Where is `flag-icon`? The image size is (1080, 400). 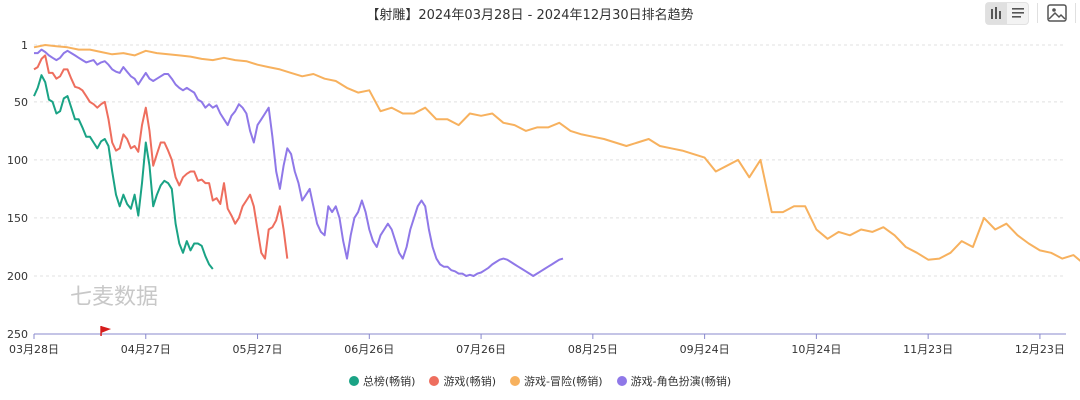 flag-icon is located at coordinates (106, 331).